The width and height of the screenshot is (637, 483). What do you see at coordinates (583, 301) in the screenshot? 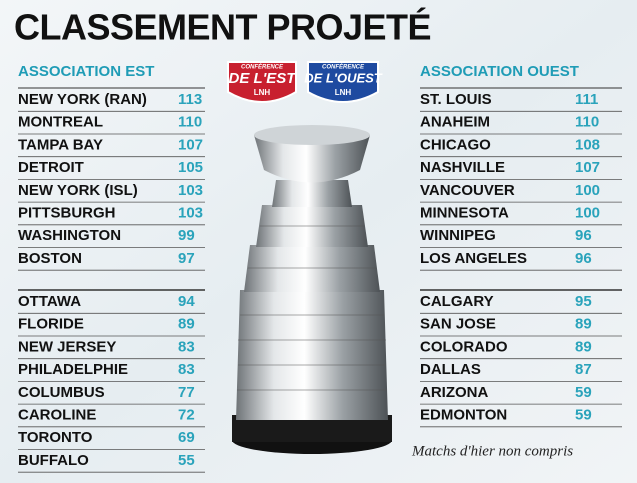
I see `points: 95` at bounding box center [583, 301].